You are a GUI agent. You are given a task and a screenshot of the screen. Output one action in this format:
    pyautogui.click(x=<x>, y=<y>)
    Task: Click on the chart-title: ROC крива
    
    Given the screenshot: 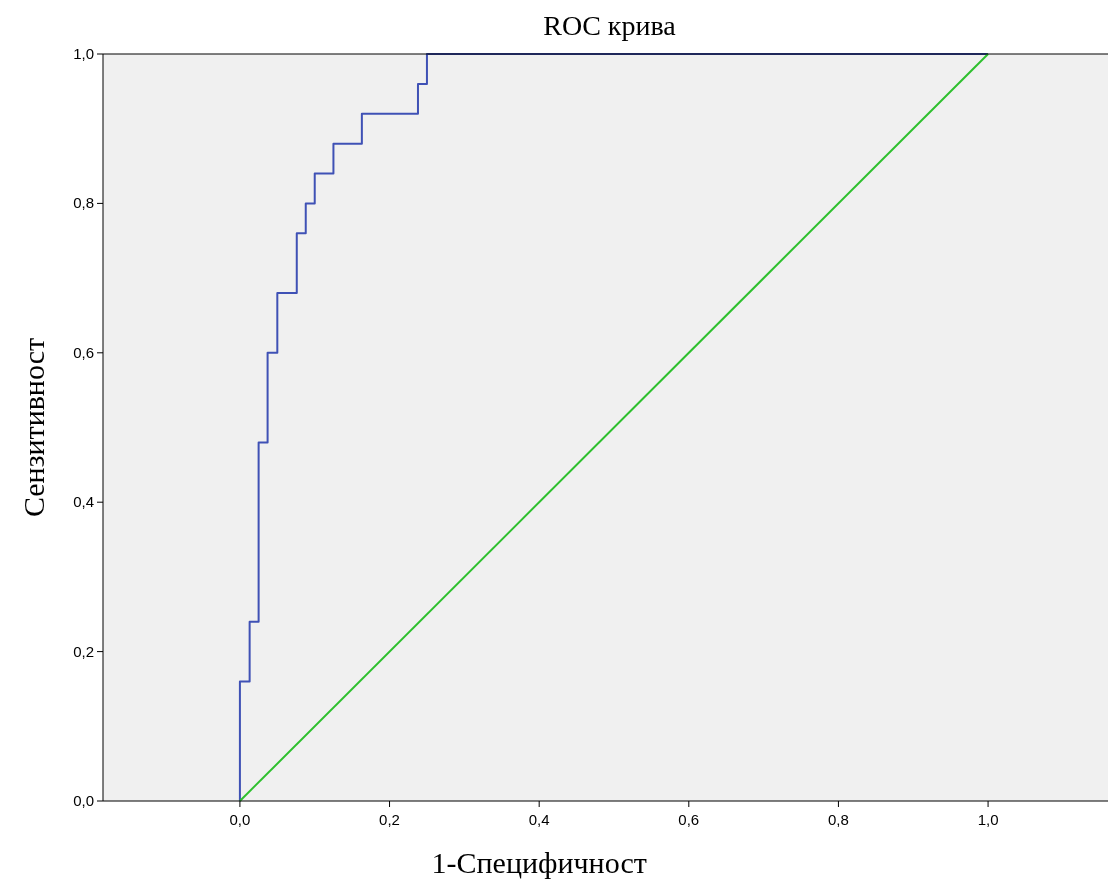 What is the action you would take?
    pyautogui.click(x=610, y=25)
    